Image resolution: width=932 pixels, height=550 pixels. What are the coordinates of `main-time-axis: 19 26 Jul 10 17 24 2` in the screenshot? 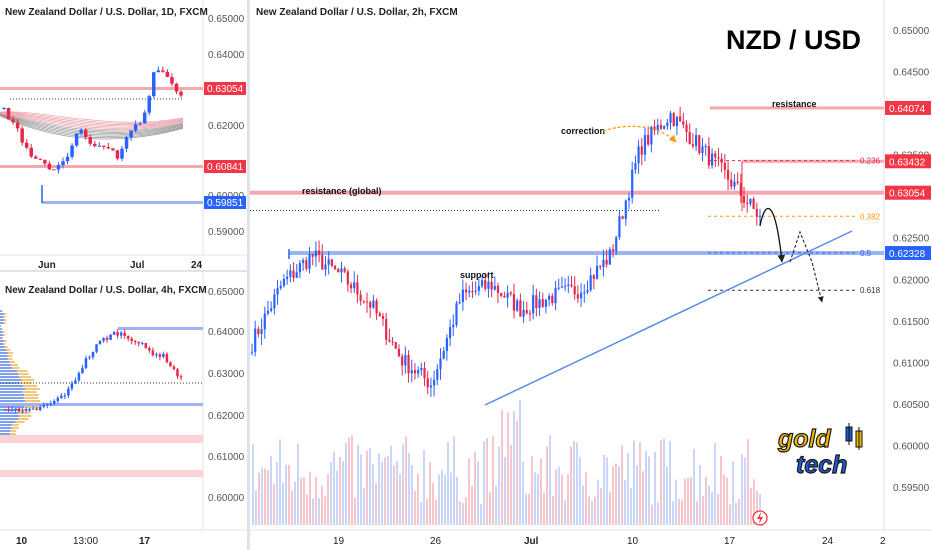 It's located at (609, 541).